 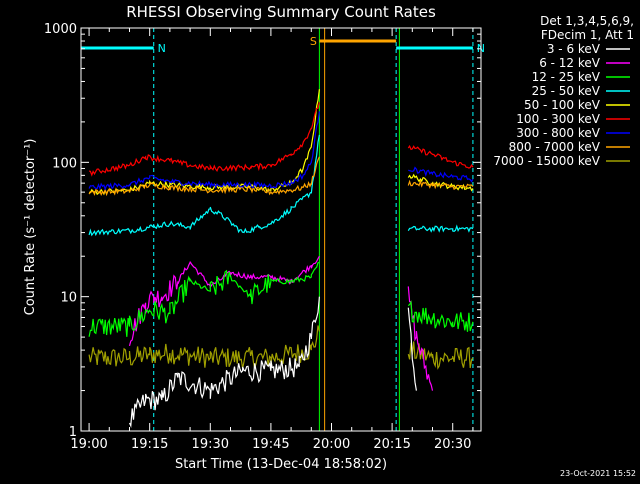 I want to click on x-tick-label-5: 20:15, so click(x=391, y=444).